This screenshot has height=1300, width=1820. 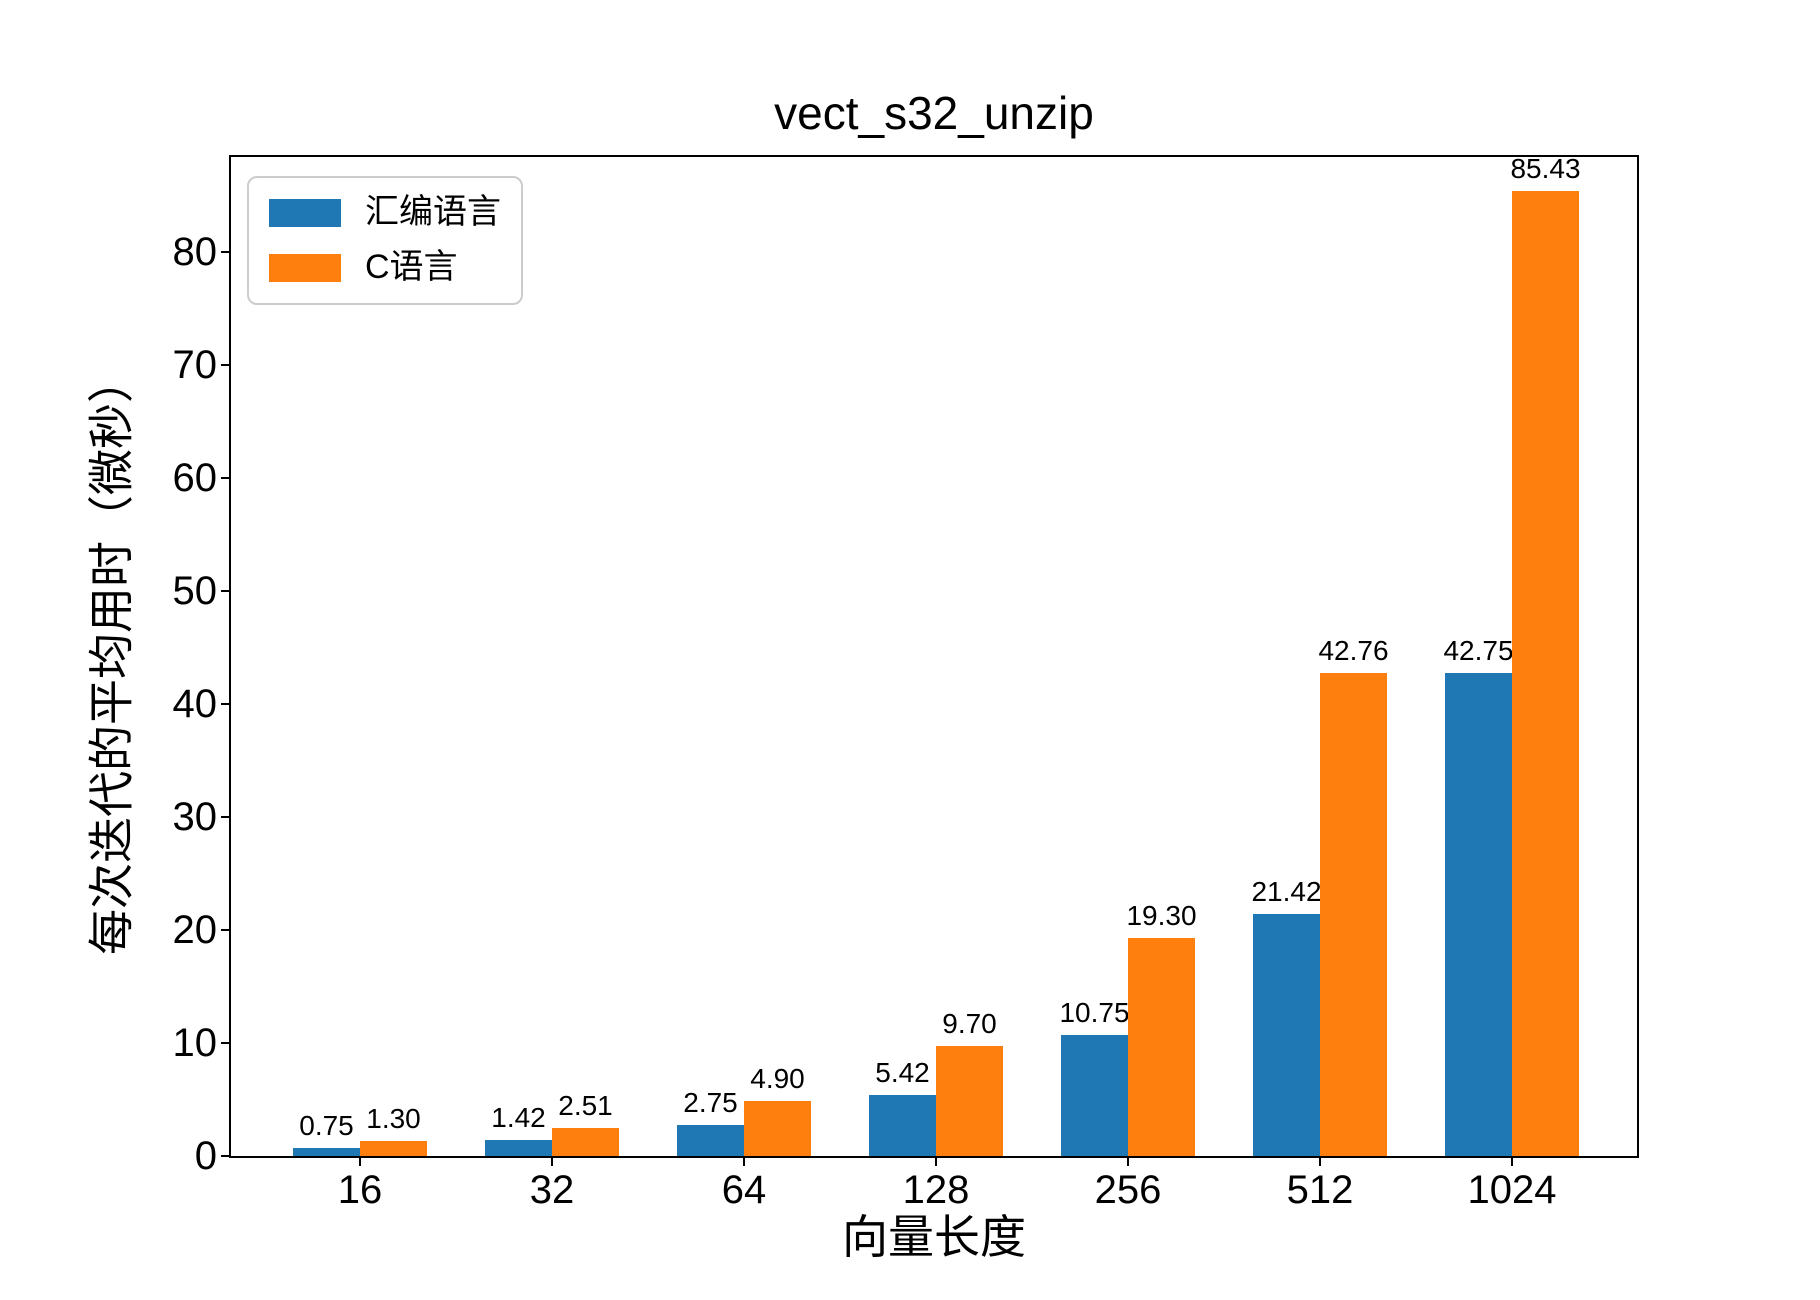 What do you see at coordinates (195, 591) in the screenshot?
I see `y-tick-label: 50` at bounding box center [195, 591].